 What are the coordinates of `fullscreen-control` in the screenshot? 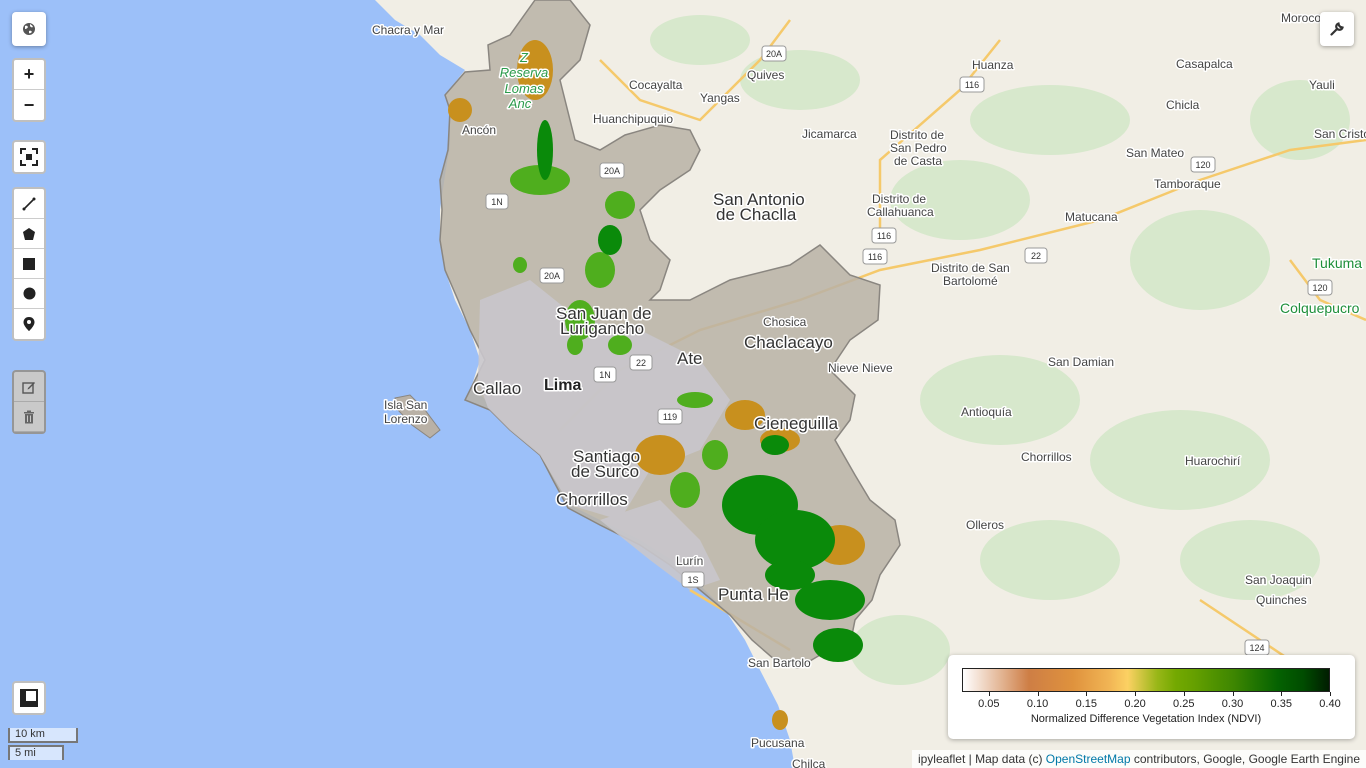 It's located at (29, 157).